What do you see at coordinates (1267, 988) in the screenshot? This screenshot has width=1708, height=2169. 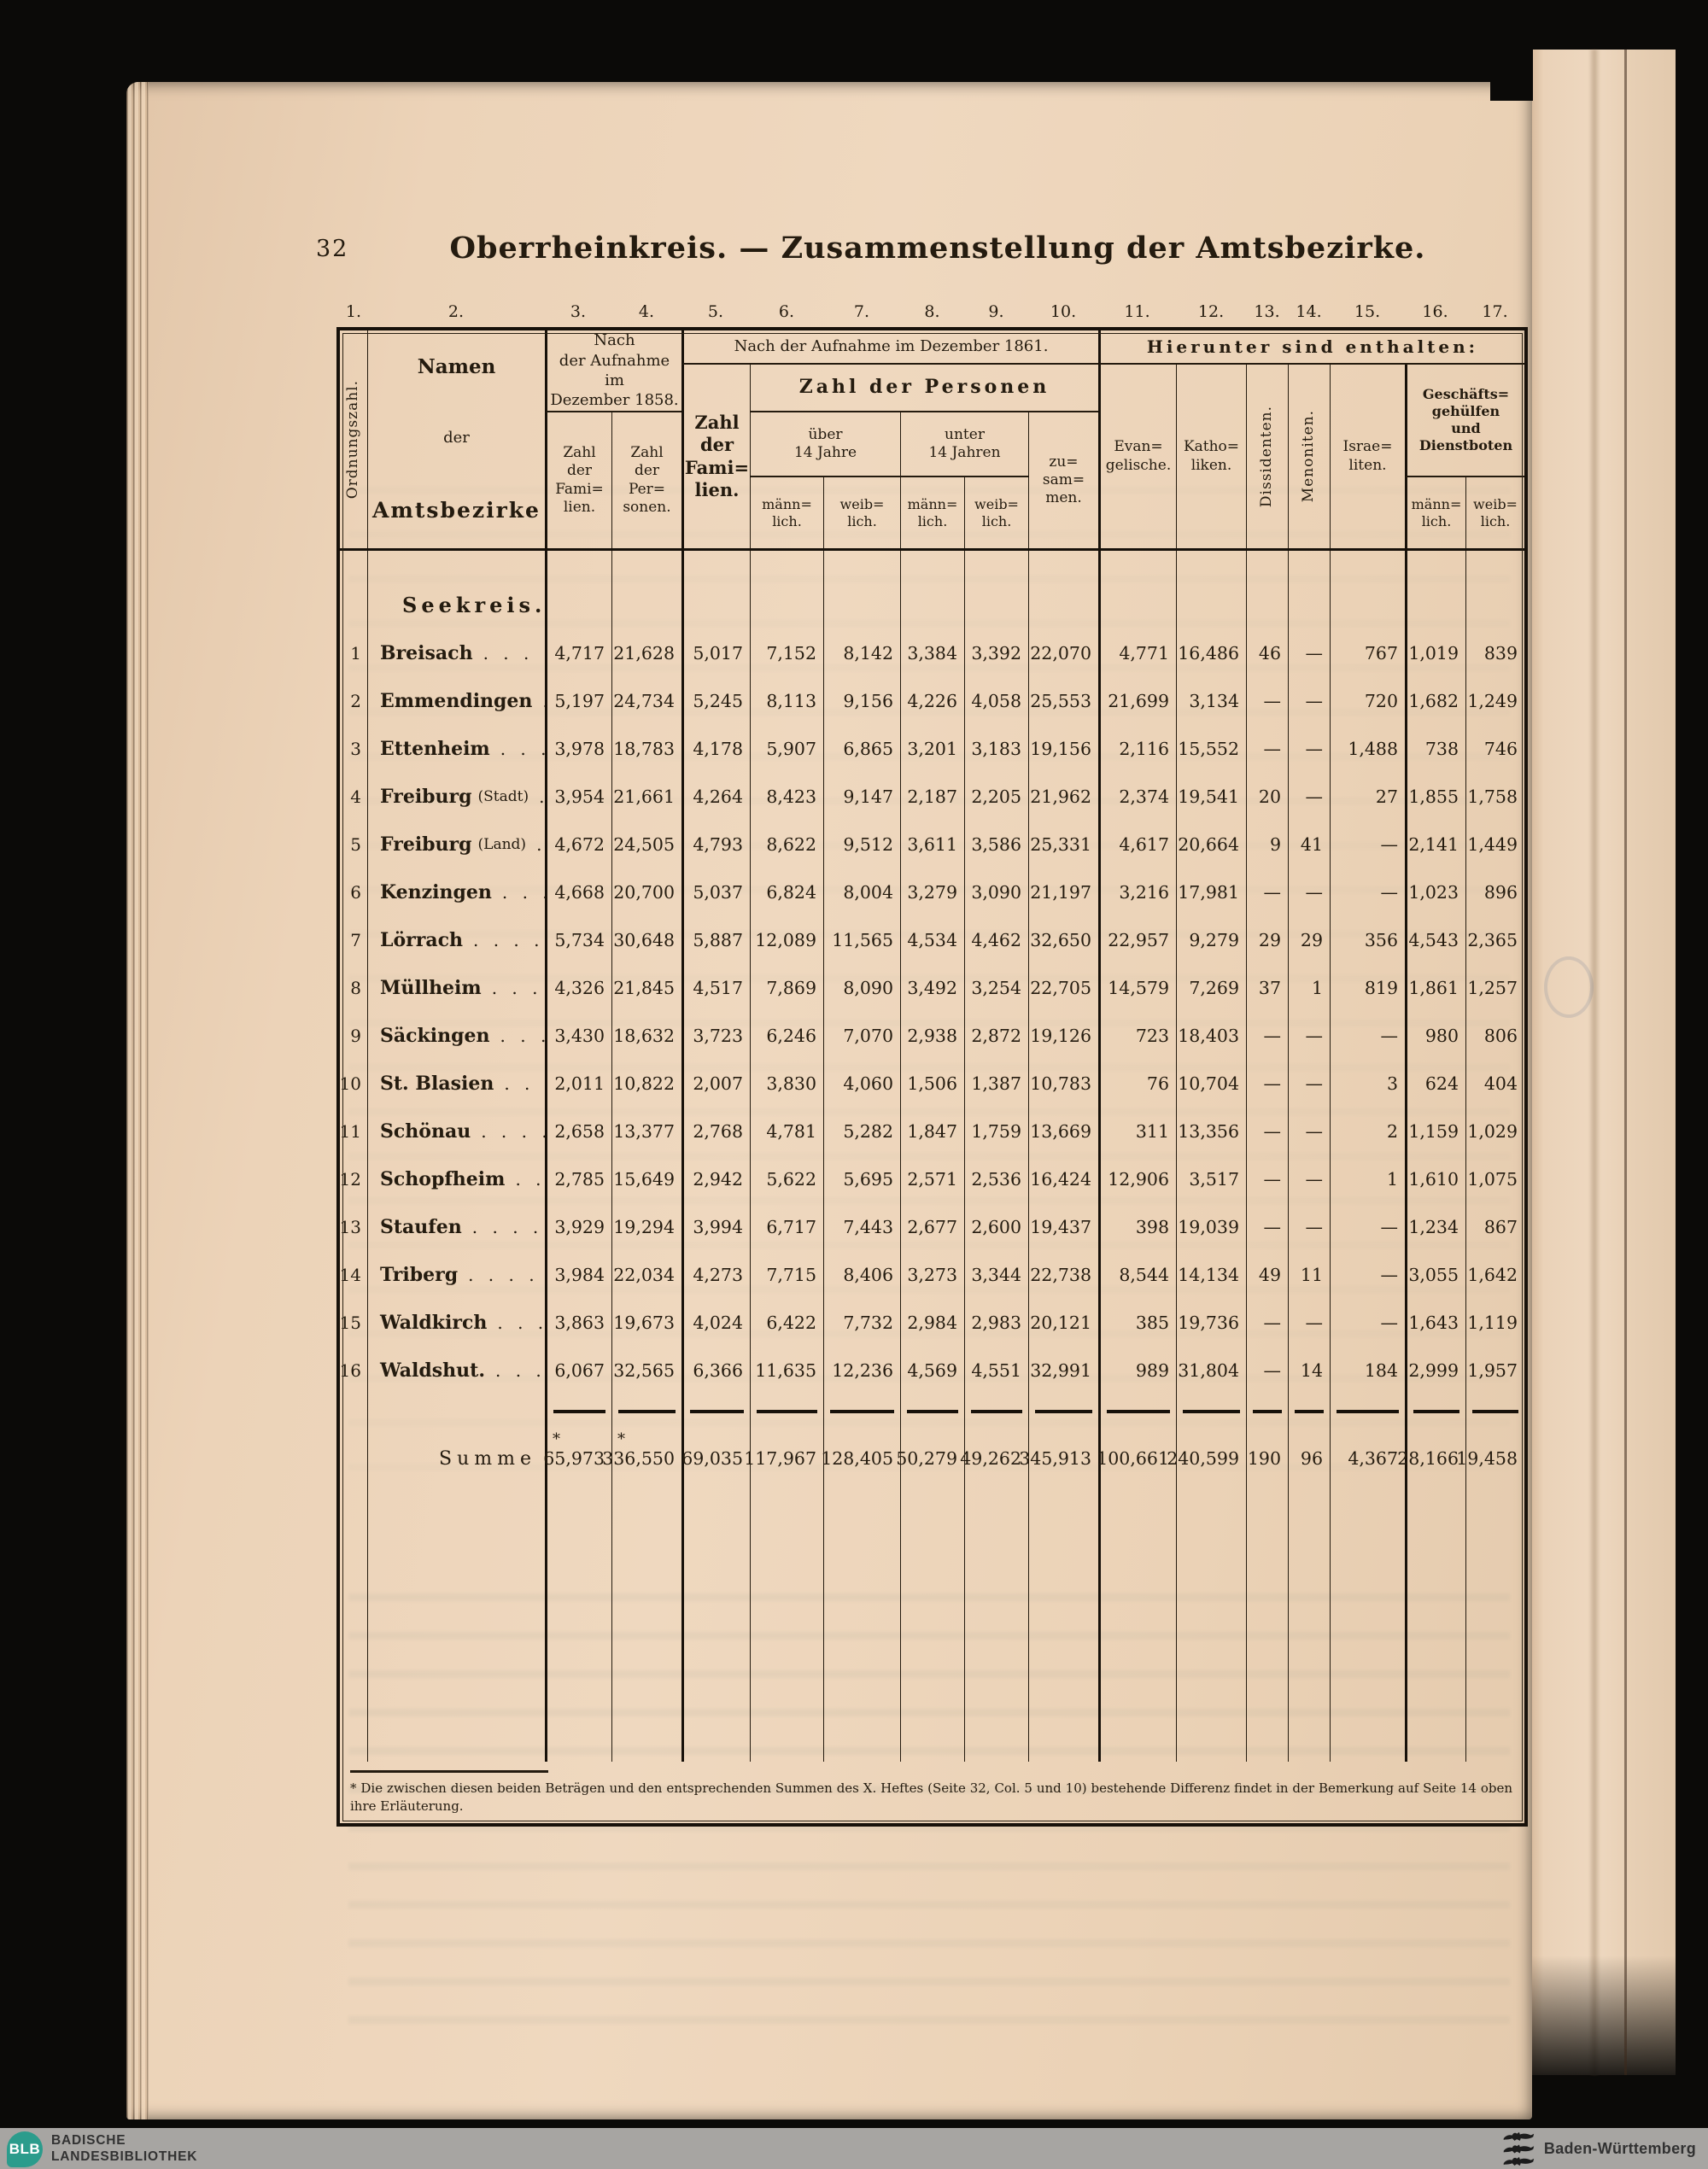 I see `table-cell: 37` at bounding box center [1267, 988].